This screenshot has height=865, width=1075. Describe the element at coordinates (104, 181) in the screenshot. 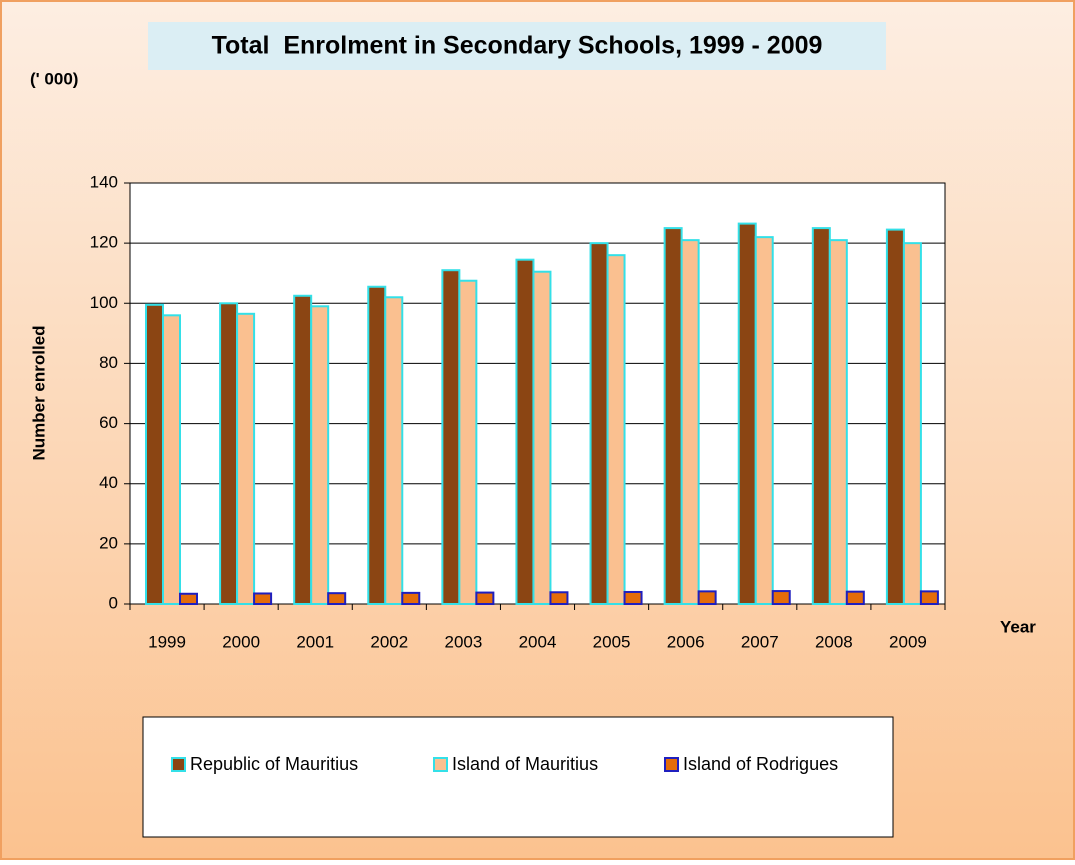

I see `y-tick-label: 140` at that location.